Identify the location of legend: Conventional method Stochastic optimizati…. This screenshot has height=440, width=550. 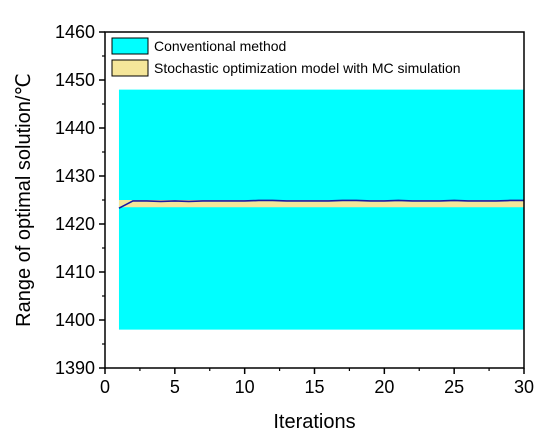
(286, 57).